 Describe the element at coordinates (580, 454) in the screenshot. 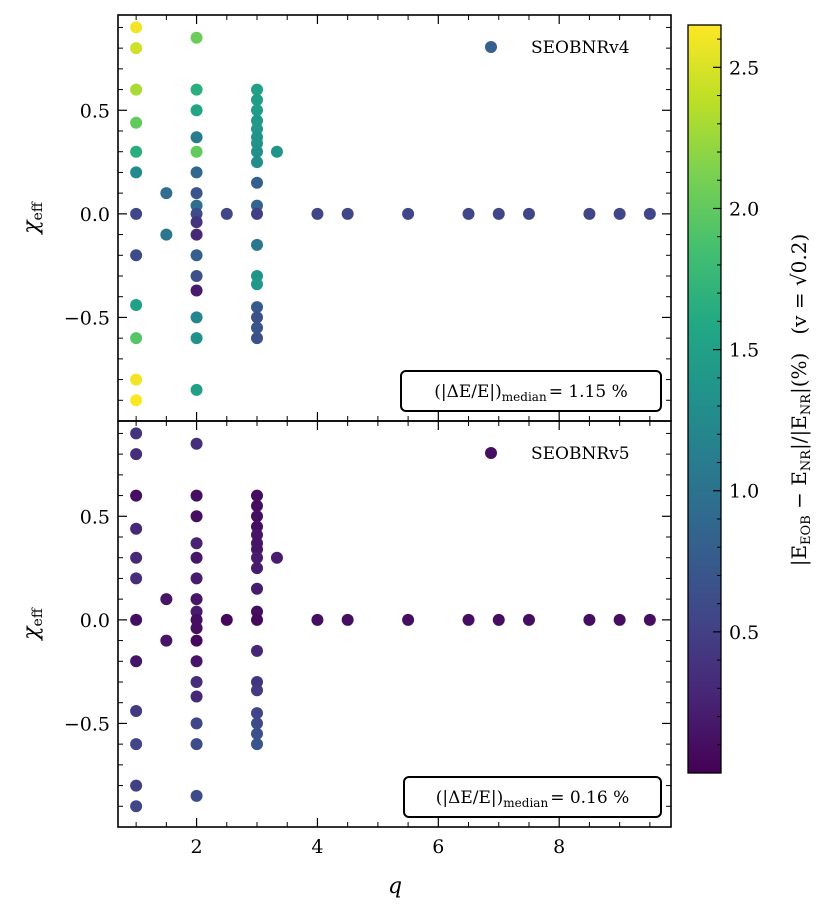

I see `legend-label: SEOBNRv5` at that location.